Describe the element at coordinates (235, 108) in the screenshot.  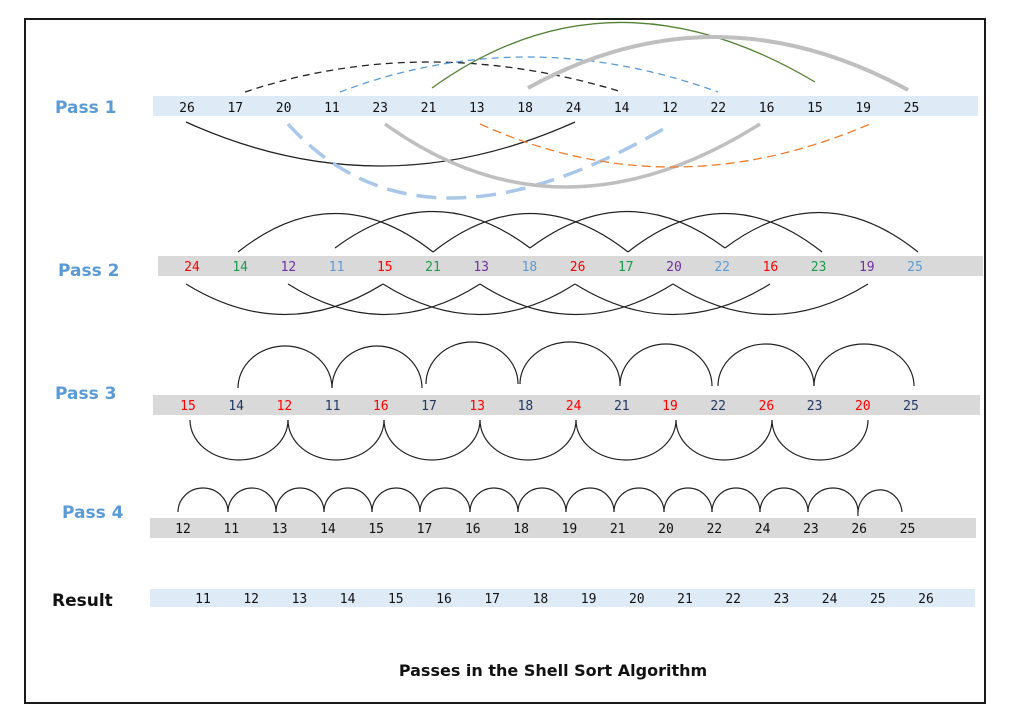
I see `row-1-value-2: 17` at that location.